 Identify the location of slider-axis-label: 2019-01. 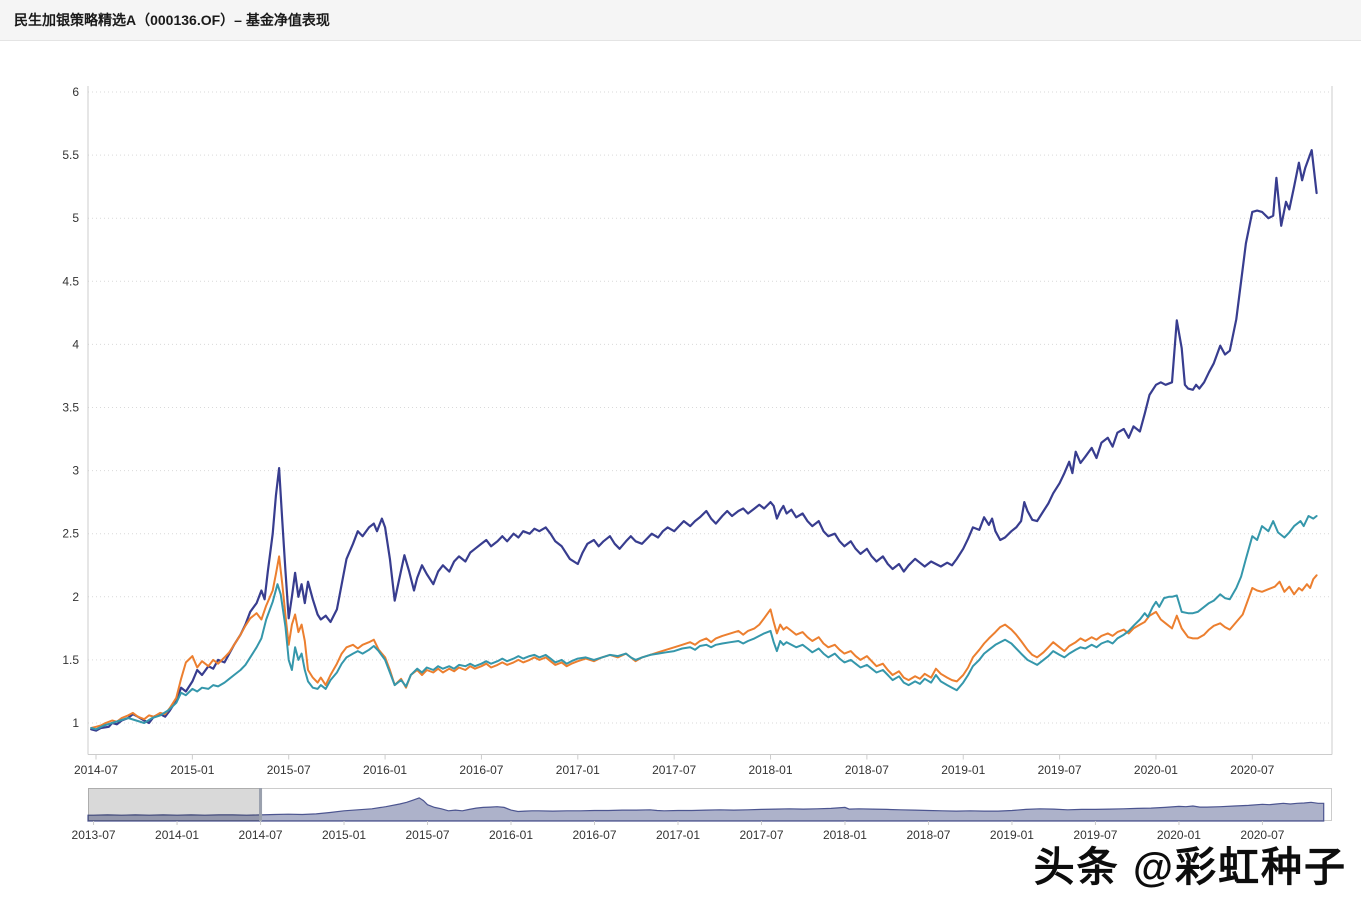
(1012, 835).